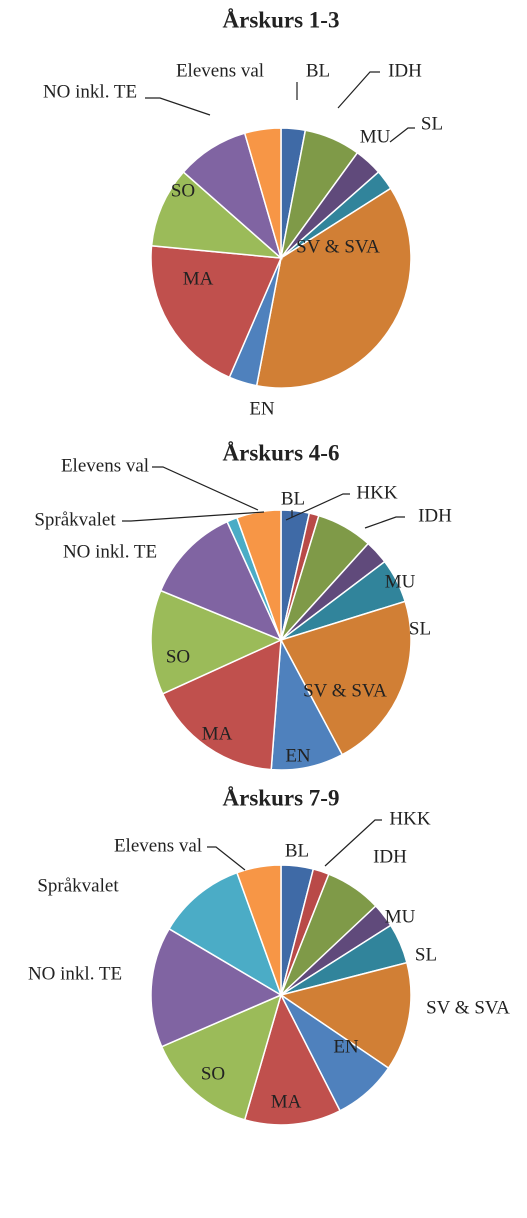  Describe the element at coordinates (281, 452) in the screenshot. I see `chart-title: Årskurs 4-6` at that location.